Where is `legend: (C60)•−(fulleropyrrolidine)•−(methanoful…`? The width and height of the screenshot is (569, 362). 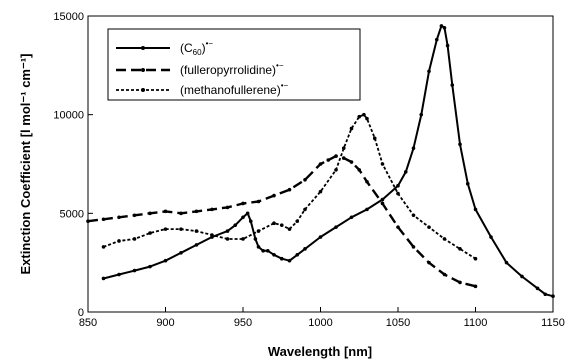
legend: (C60)•−(fulleropyrrolidine)•−(methanoful… is located at coordinates (234, 64).